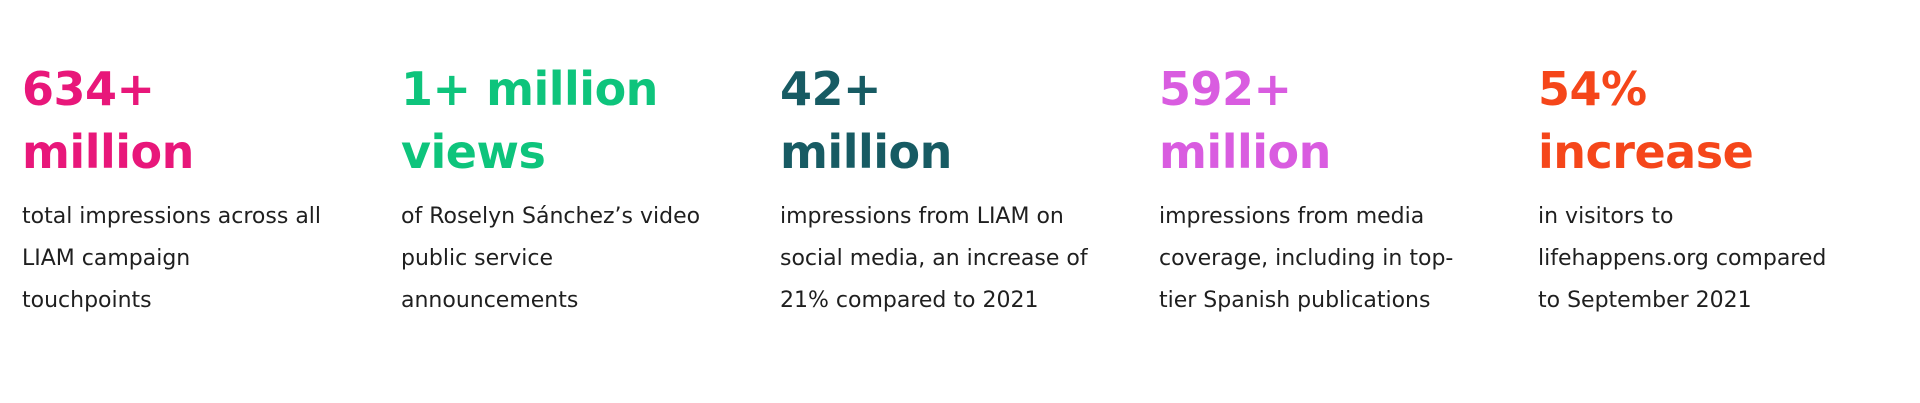 This screenshot has height=403, width=1920. What do you see at coordinates (1225, 89) in the screenshot?
I see `headline-line: 592+` at bounding box center [1225, 89].